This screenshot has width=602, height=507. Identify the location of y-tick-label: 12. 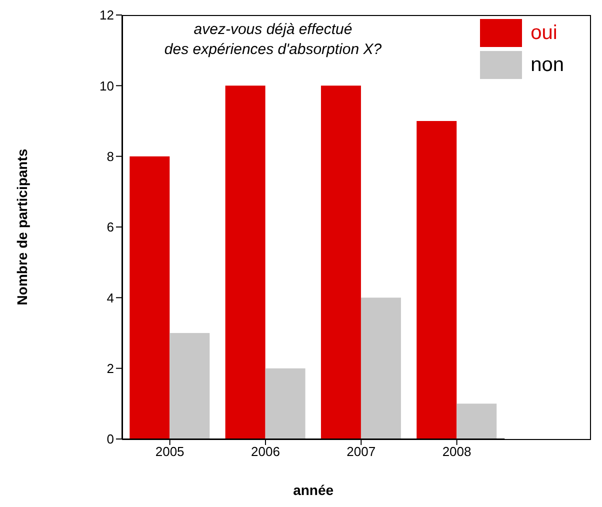
(107, 15).